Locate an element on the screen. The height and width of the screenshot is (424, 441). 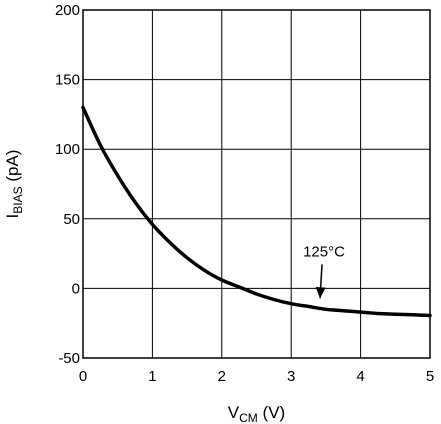
x-tick-label: 1 is located at coordinates (152, 376).